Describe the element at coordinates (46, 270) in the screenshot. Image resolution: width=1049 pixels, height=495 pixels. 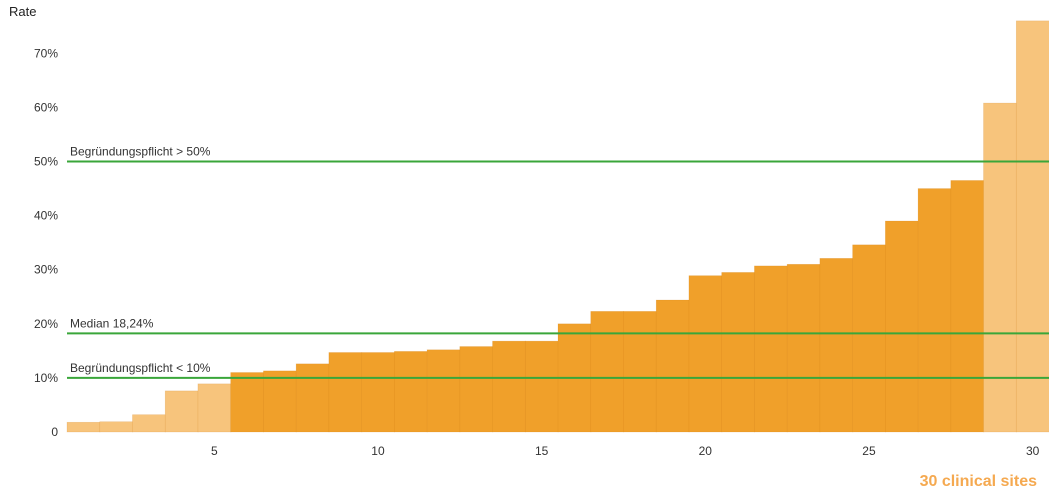
I see `y-tick-label: 30%` at that location.